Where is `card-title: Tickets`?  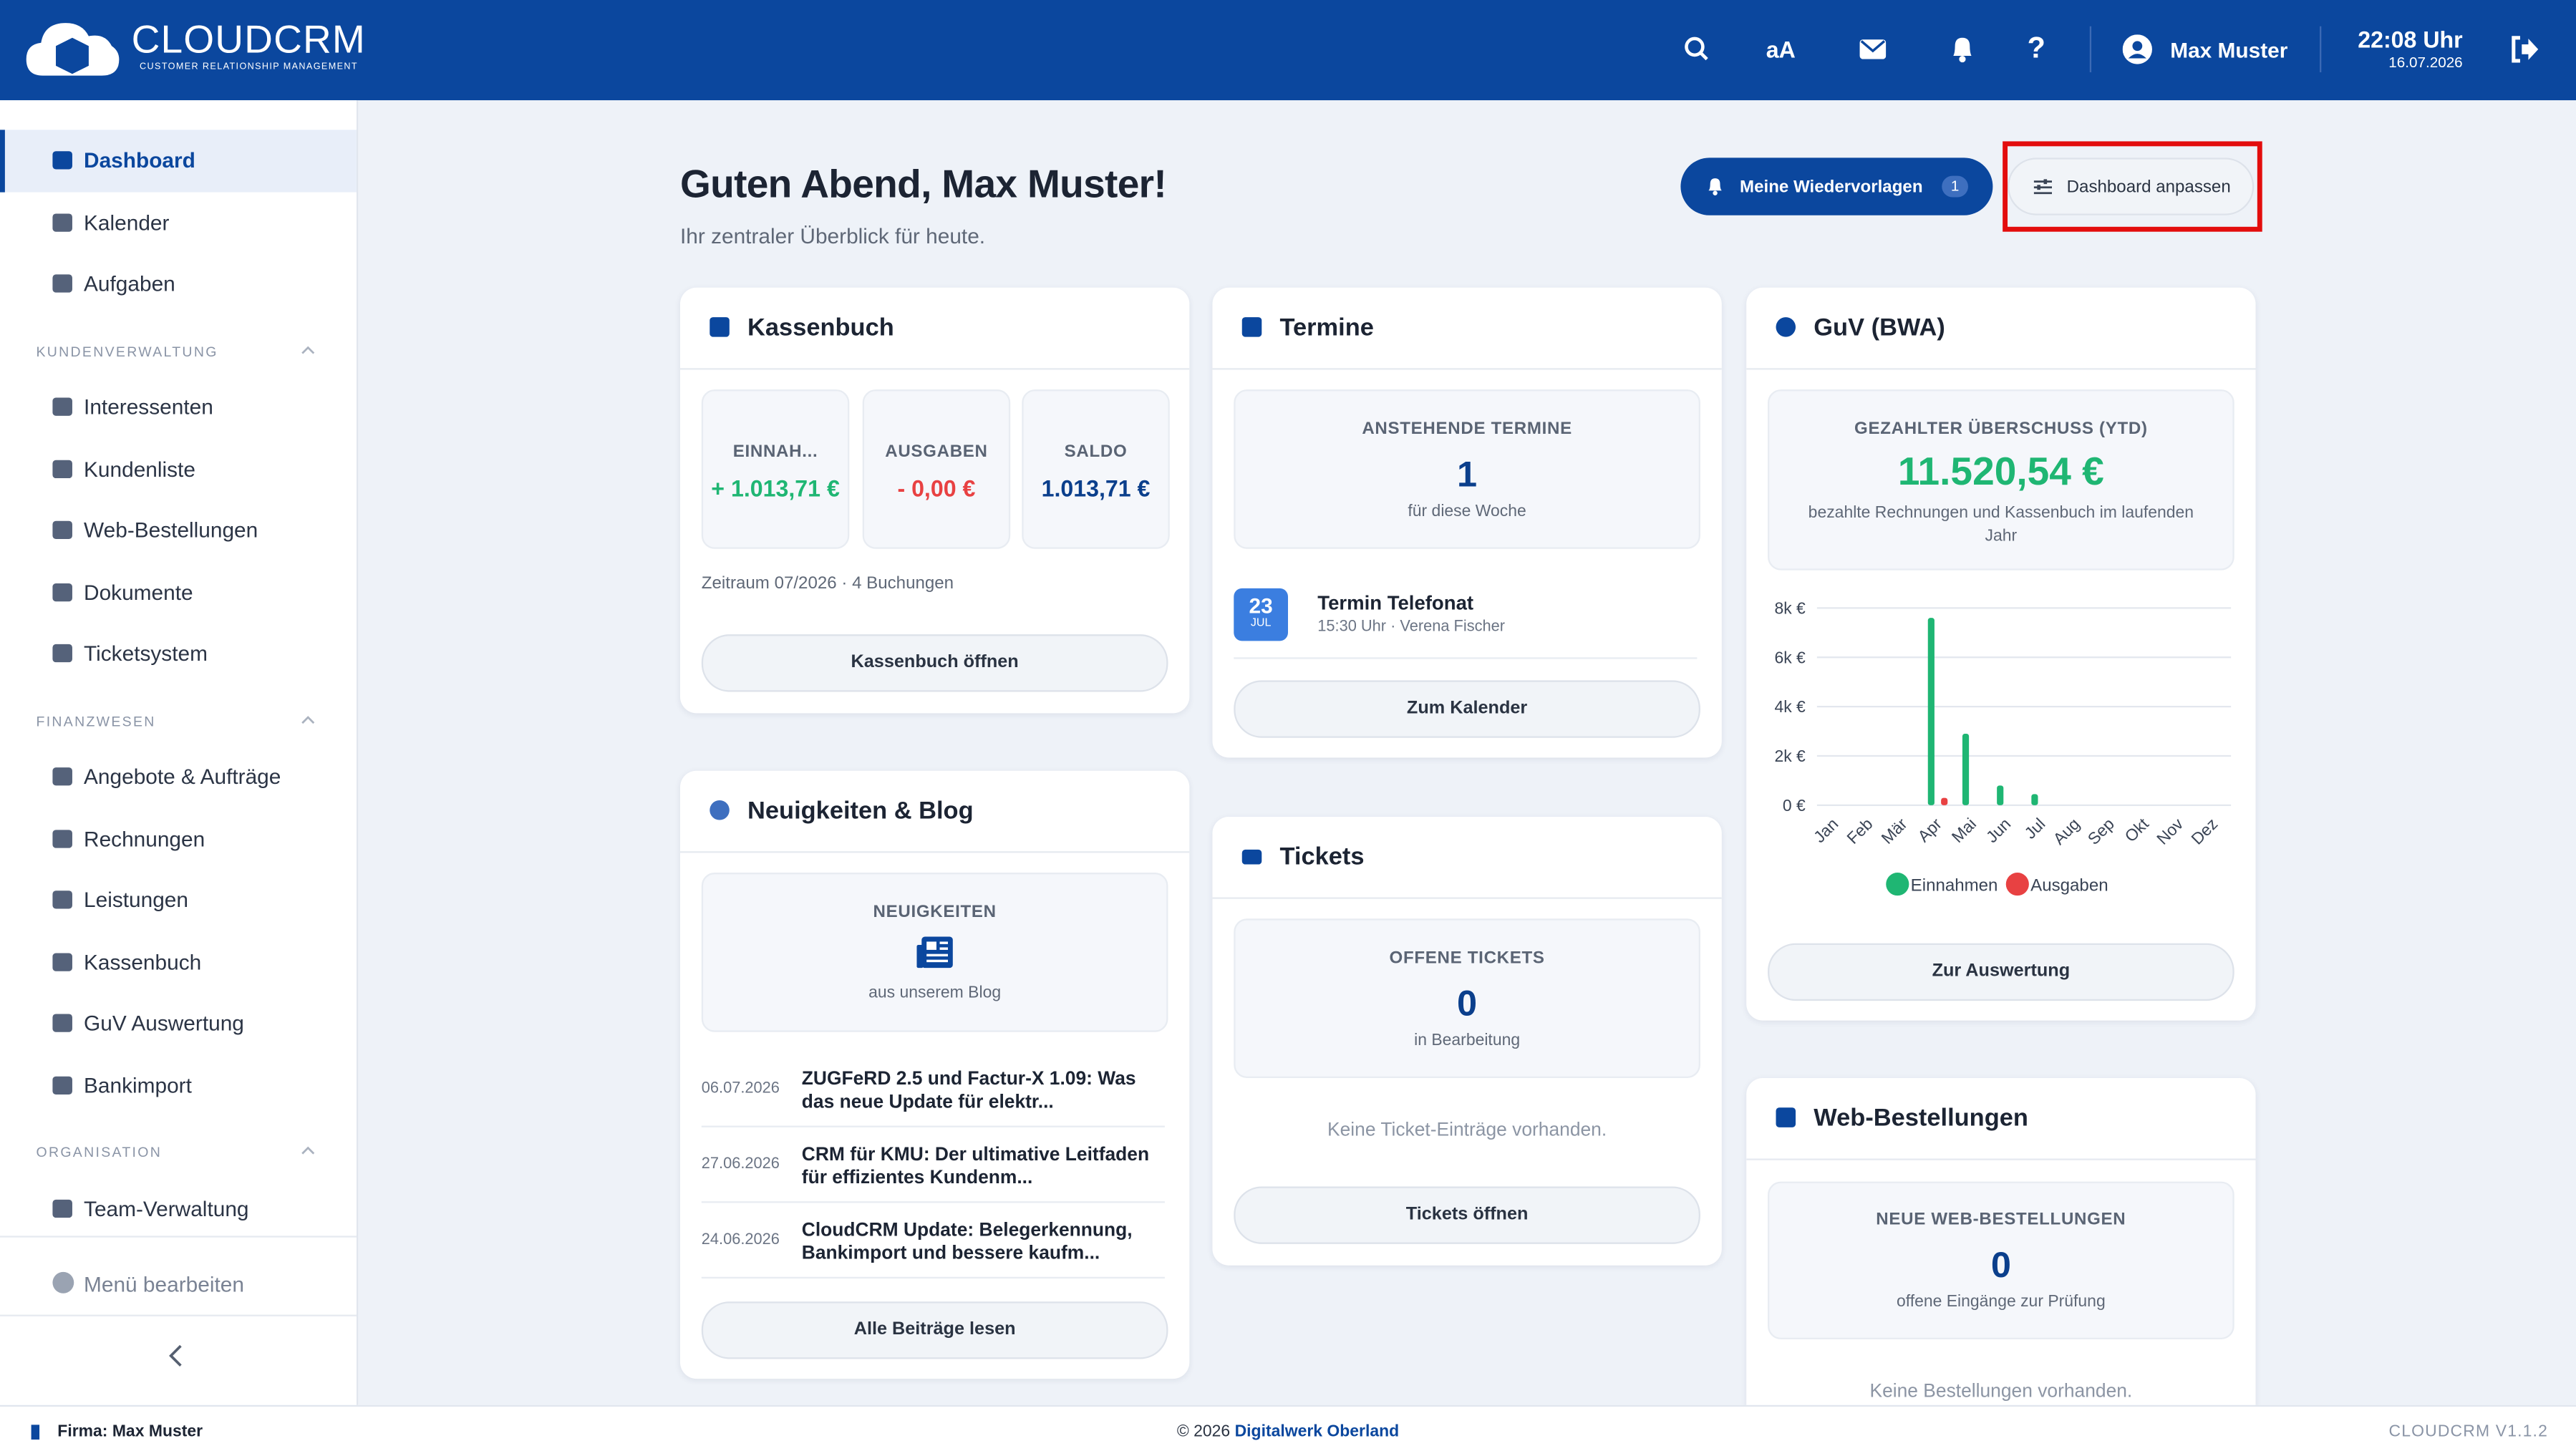
card-title: Tickets is located at coordinates (1322, 857).